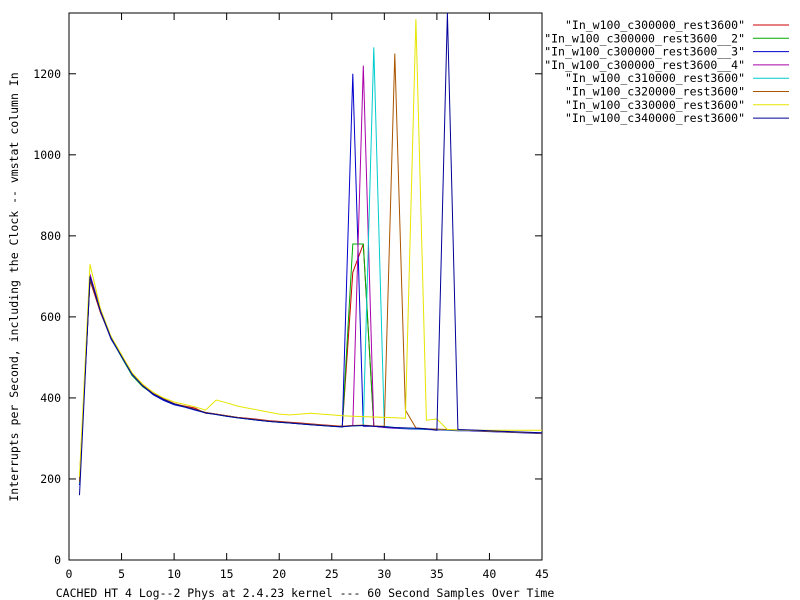 This screenshot has width=800, height=600. Describe the element at coordinates (332, 574) in the screenshot. I see `x-tick-label: 25` at that location.